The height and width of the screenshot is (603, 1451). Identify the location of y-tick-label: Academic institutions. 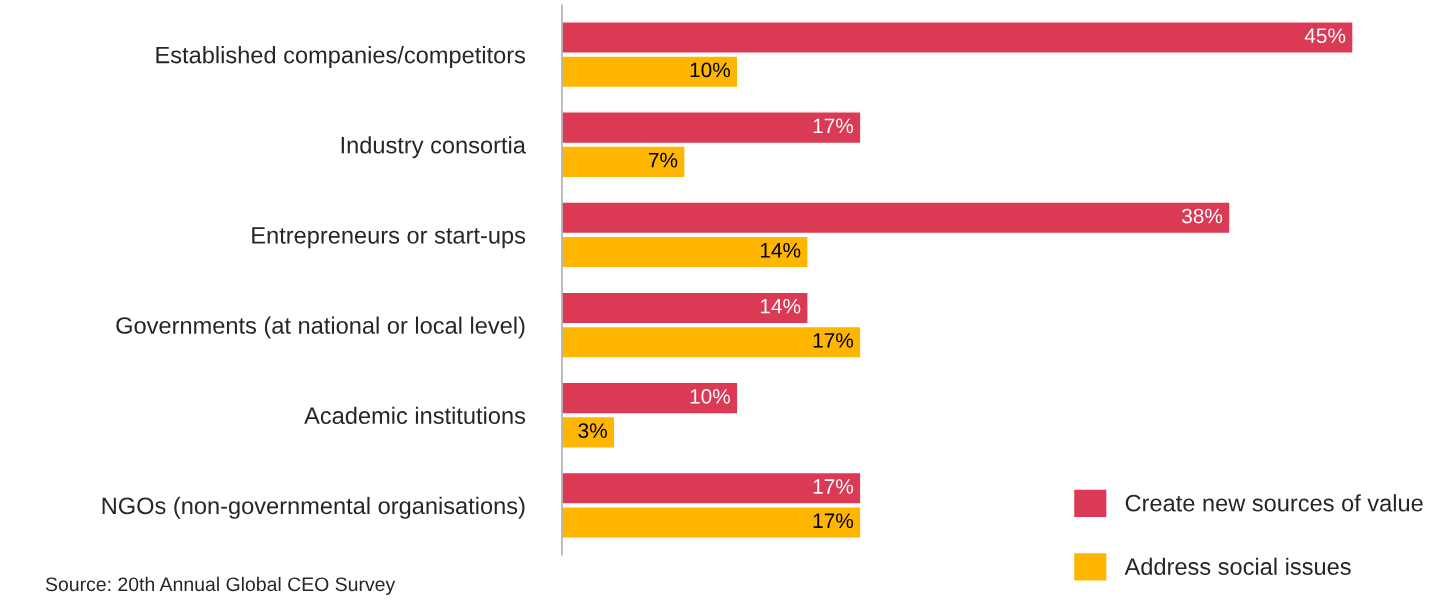
(415, 415).